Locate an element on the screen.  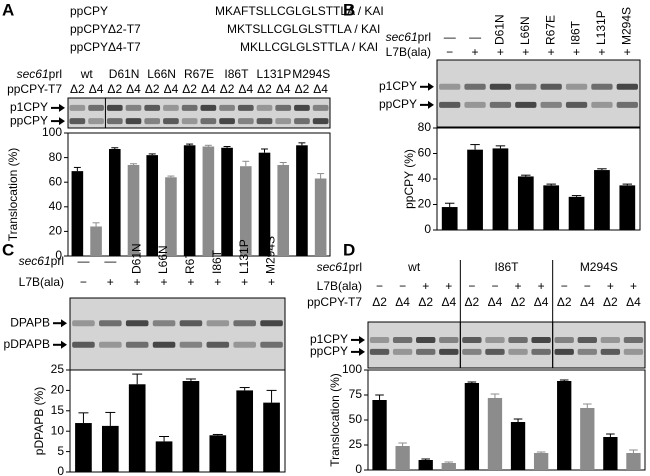
lane-label: Δ4 is located at coordinates (495, 302).